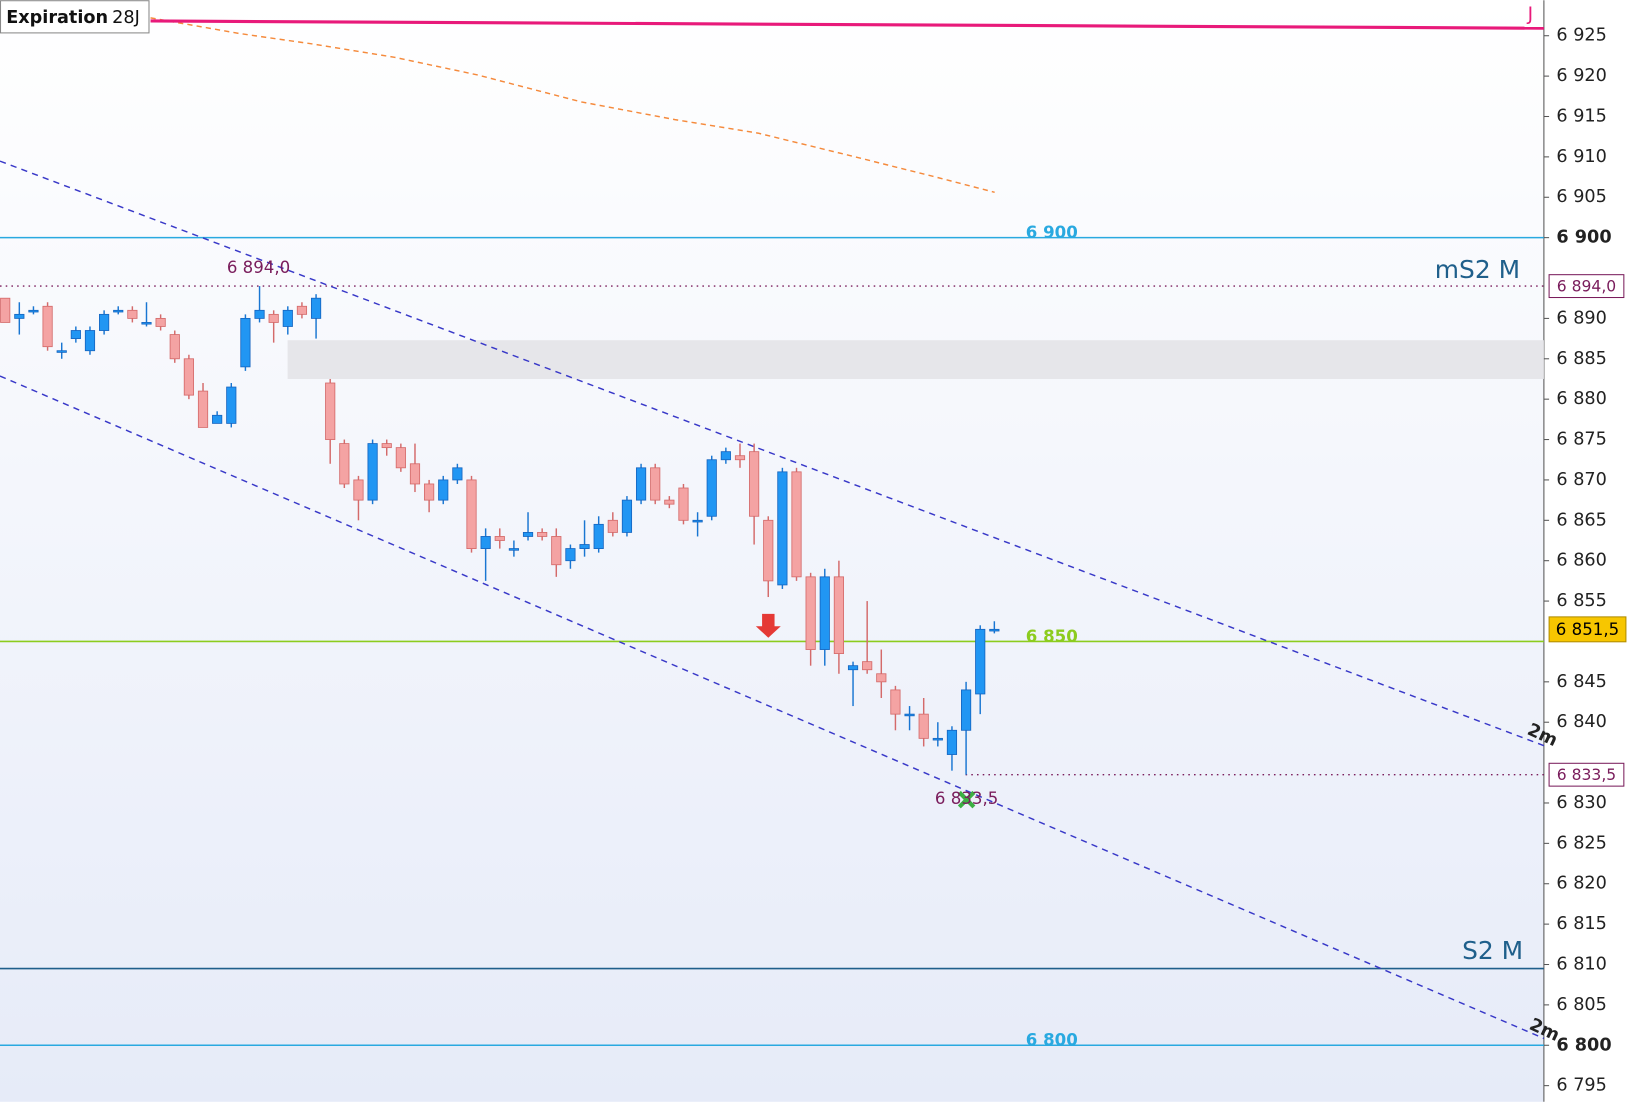 The width and height of the screenshot is (1628, 1102). I want to click on mark-badge, so click(1586, 774).